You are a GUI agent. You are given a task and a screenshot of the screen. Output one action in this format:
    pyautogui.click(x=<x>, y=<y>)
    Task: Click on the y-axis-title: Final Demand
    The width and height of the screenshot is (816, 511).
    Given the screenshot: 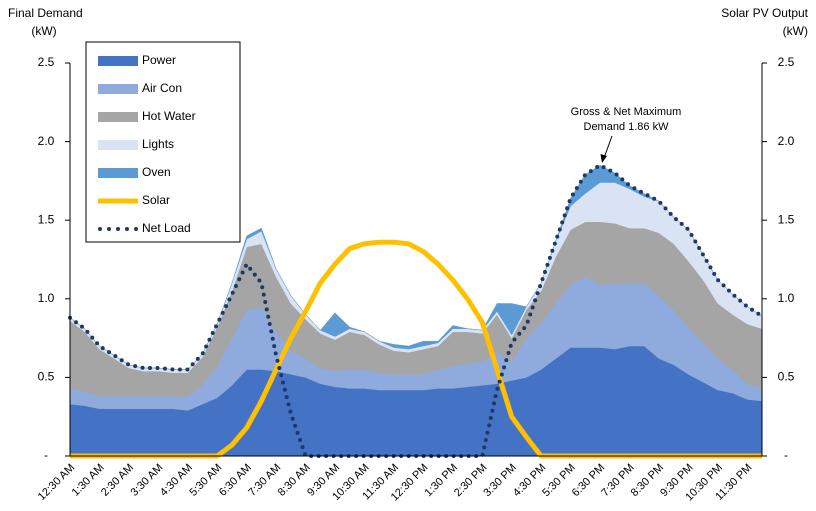 What is the action you would take?
    pyautogui.click(x=45, y=13)
    